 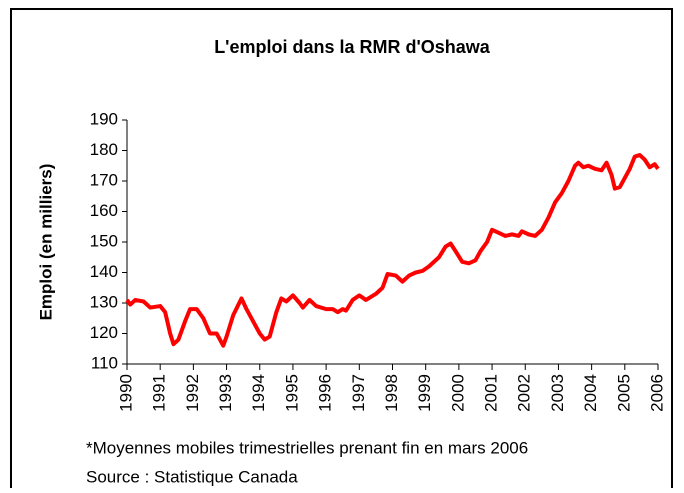 What do you see at coordinates (45, 242) in the screenshot?
I see `y-axis-label: Emploi (en milliers)` at bounding box center [45, 242].